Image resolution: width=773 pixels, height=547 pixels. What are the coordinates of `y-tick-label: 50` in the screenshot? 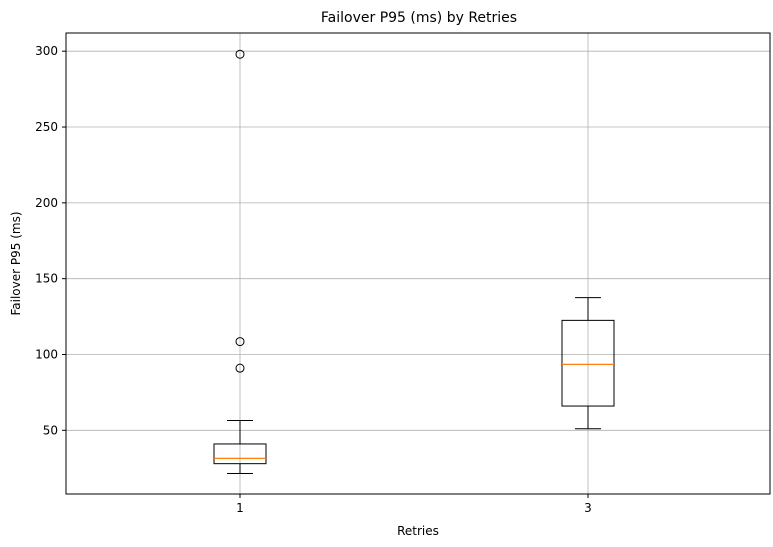 It's located at (50, 430).